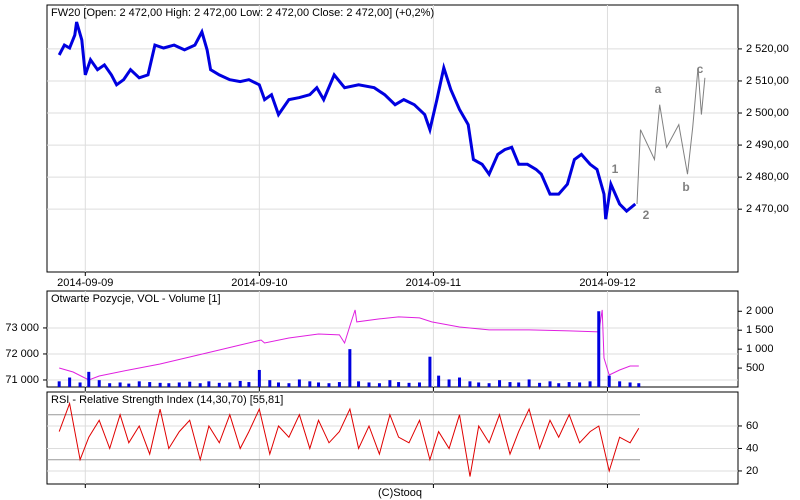  What do you see at coordinates (22, 380) in the screenshot?
I see `y-tick-label: 71 000` at bounding box center [22, 380].